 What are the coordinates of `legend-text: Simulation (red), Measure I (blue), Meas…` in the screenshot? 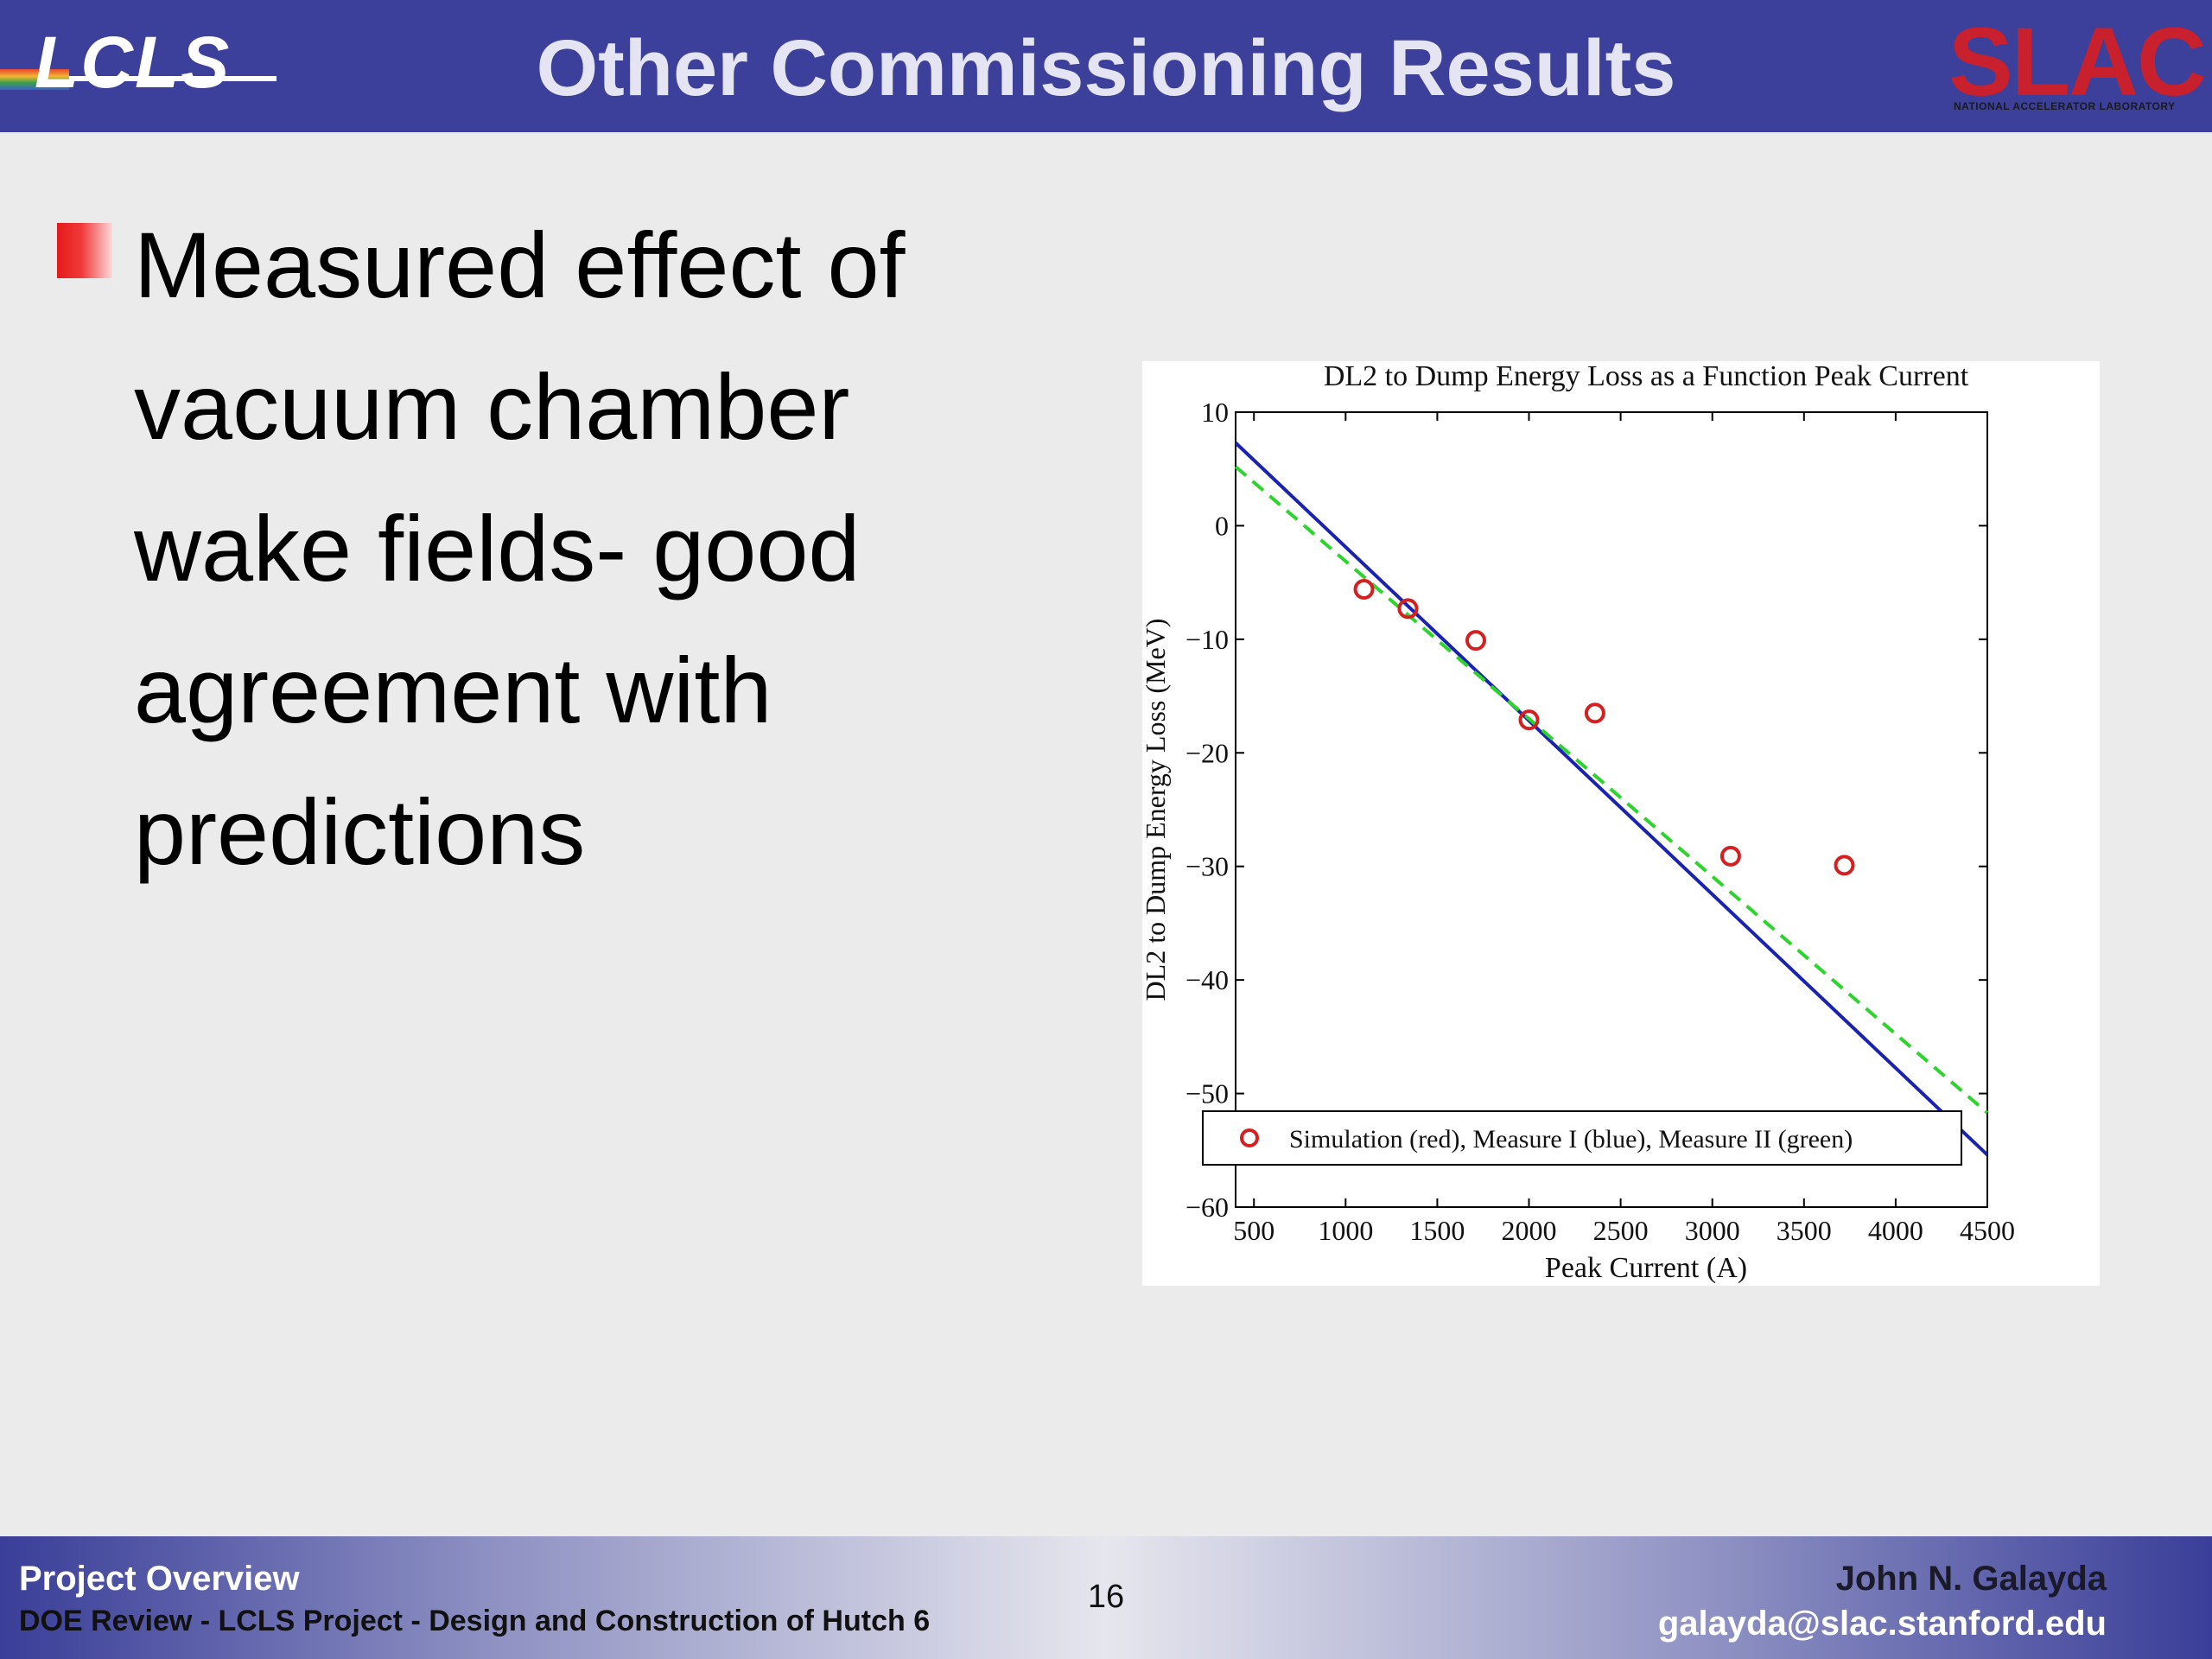 It's located at (1571, 1139).